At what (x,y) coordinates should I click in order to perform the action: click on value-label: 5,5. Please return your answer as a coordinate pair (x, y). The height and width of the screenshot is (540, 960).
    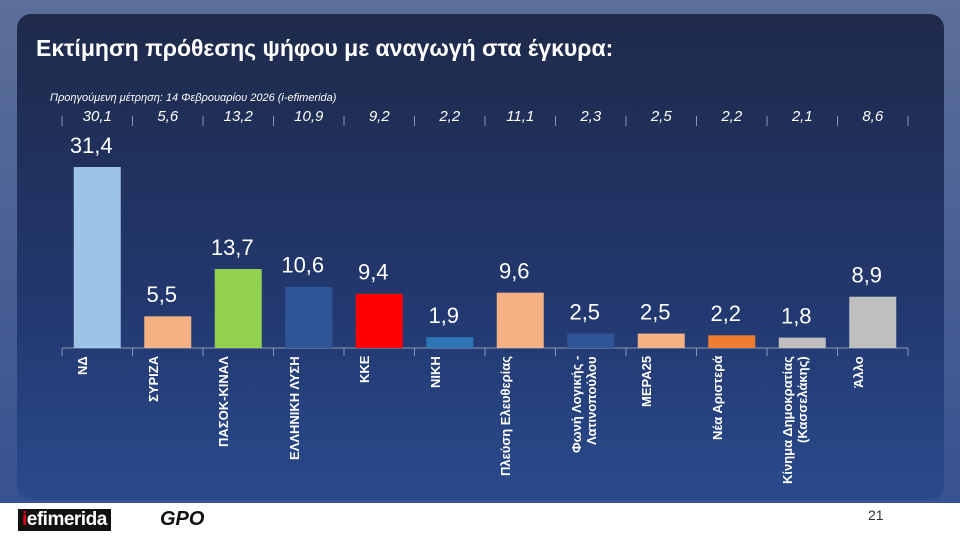
    Looking at the image, I should click on (161, 294).